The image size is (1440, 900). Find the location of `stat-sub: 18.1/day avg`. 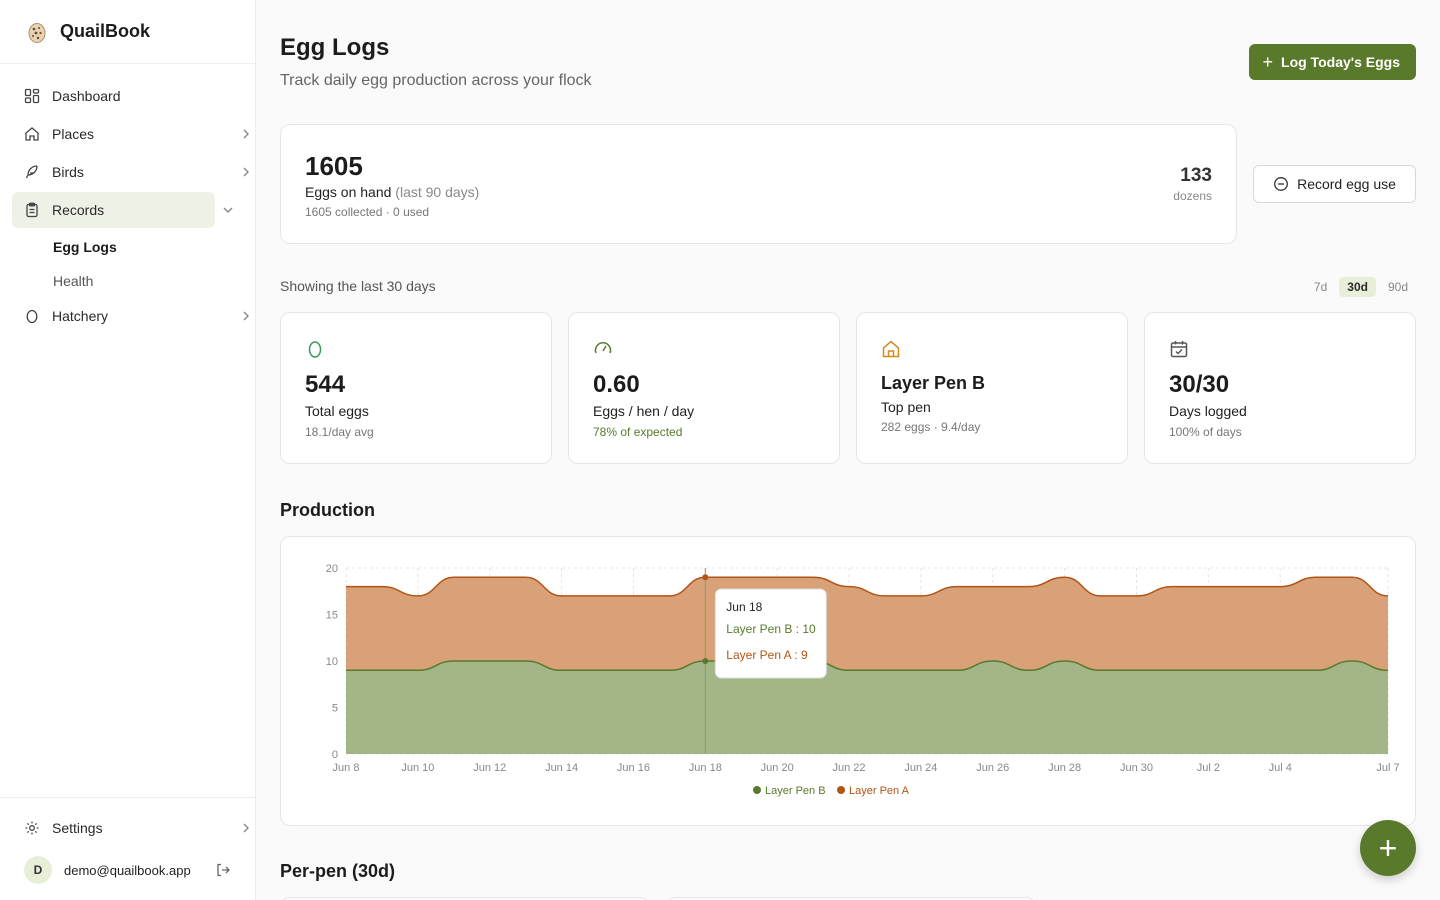

stat-sub: 18.1/day avg is located at coordinates (339, 432).